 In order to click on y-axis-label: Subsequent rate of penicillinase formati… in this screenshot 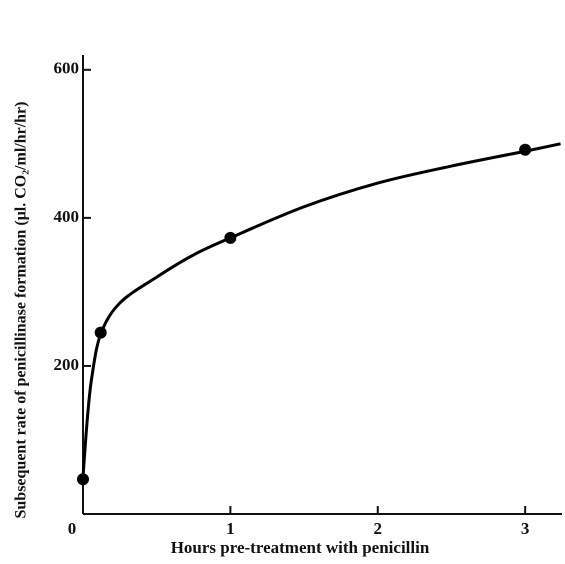, I will do `click(21, 310)`.